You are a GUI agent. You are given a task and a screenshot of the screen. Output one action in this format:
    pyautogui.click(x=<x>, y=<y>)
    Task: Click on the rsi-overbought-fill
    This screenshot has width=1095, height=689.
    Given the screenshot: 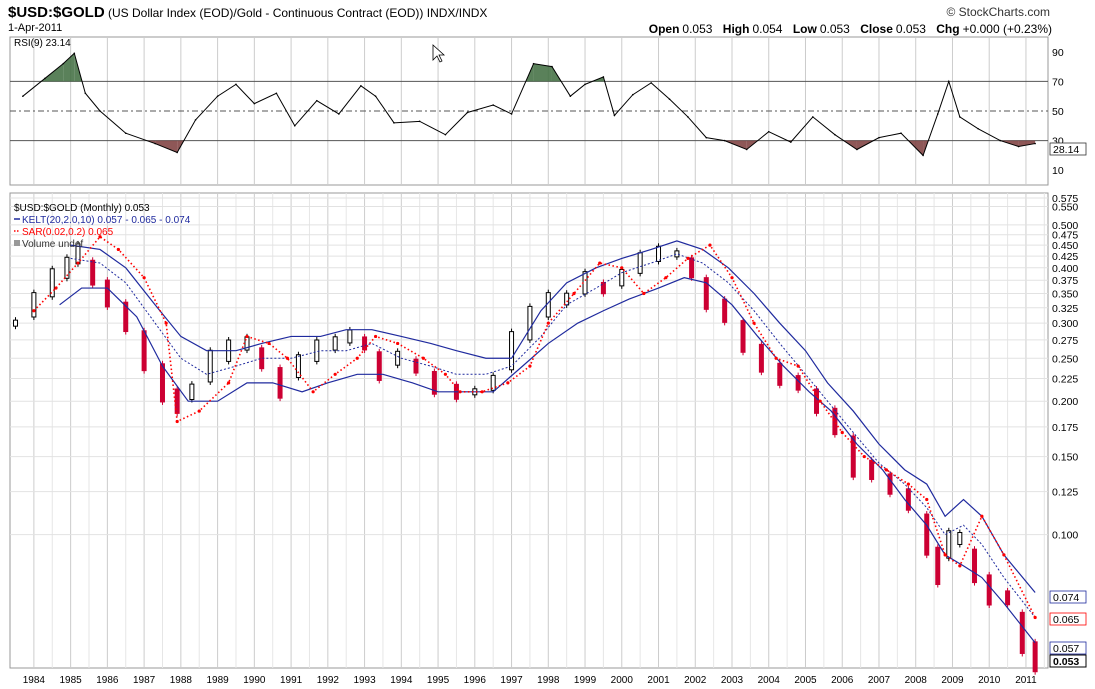 What is the action you would take?
    pyautogui.click(x=542, y=72)
    